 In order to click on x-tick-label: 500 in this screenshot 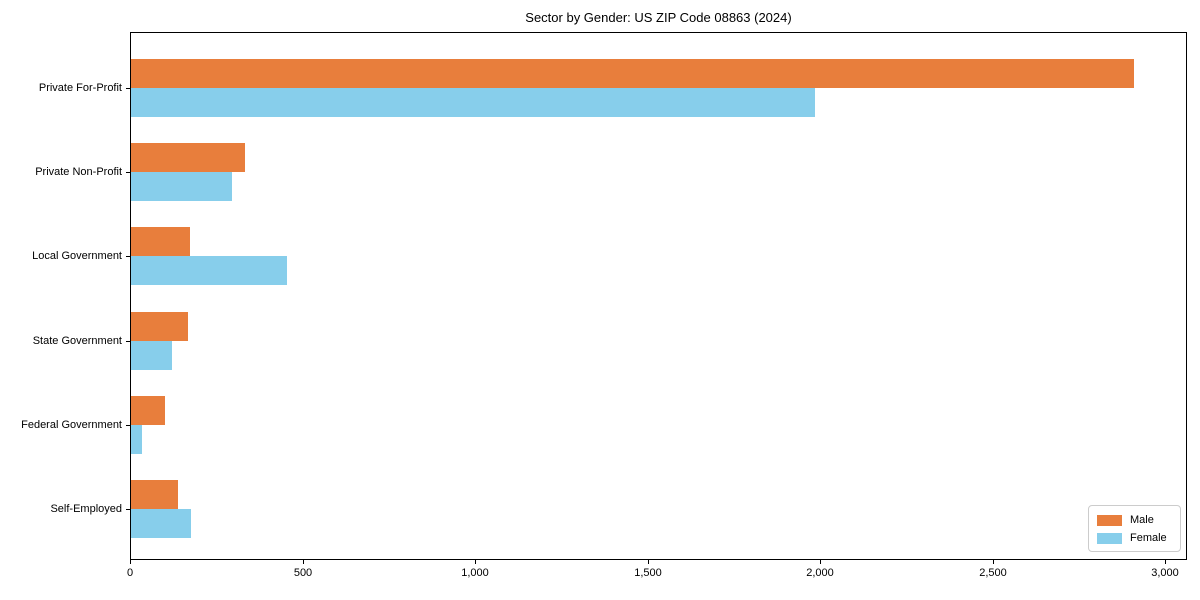, I will do `click(303, 573)`.